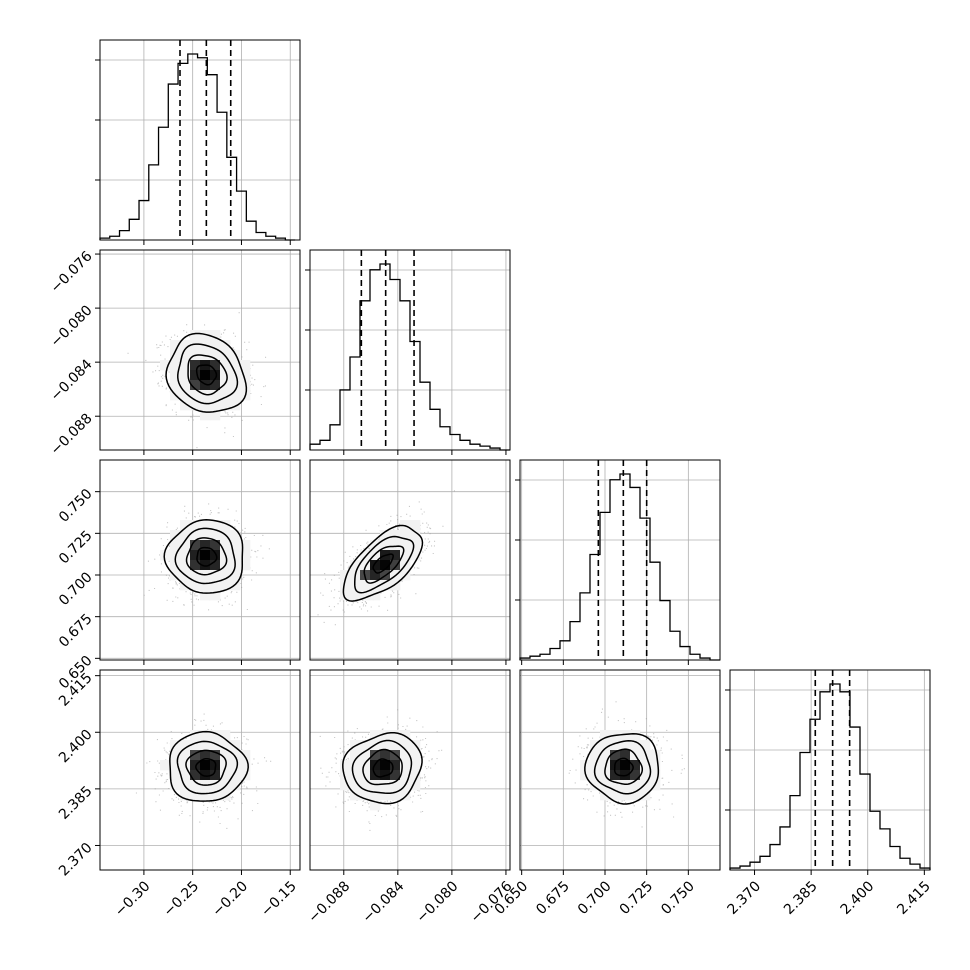 This screenshot has height=970, width=970. I want to click on x-tick-label: −0.15, so click(279, 899).